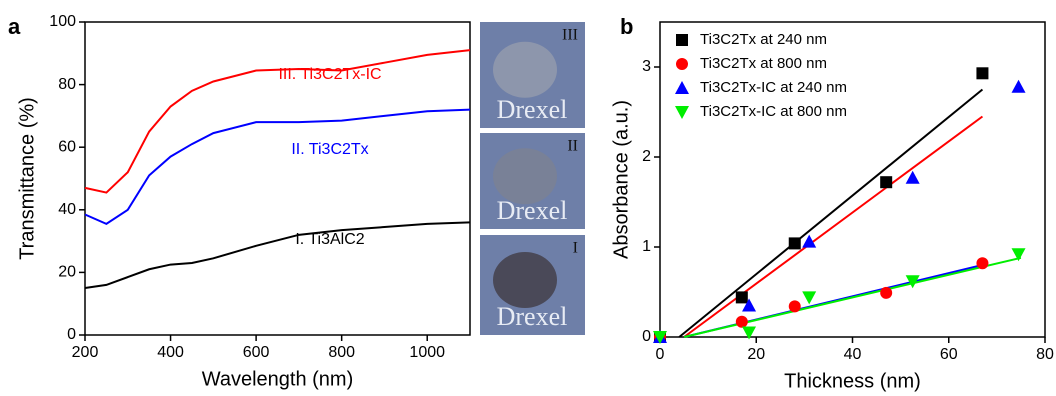 Image resolution: width=1056 pixels, height=396 pixels. Describe the element at coordinates (329, 239) in the screenshot. I see `series-annotation: I. Ti3AlC2` at that location.